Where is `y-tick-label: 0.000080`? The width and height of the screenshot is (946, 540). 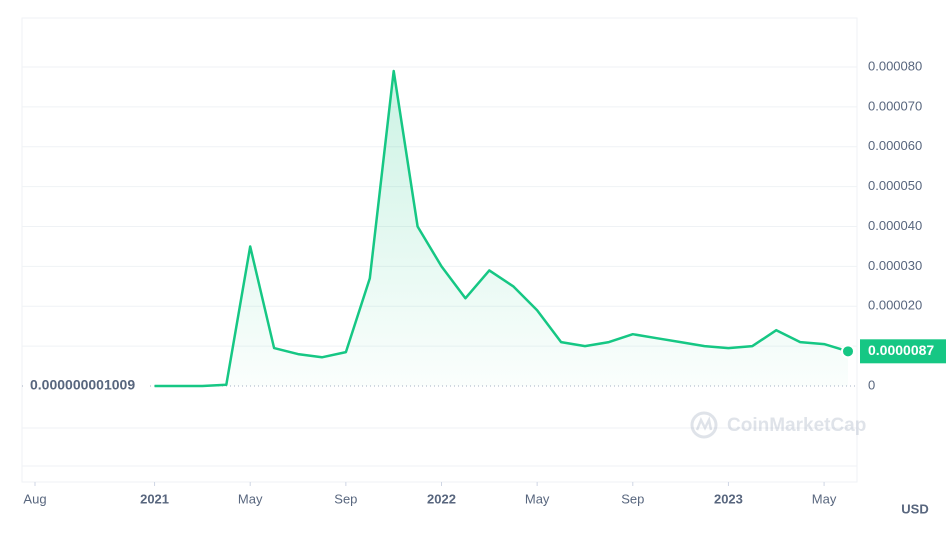
y-tick-label: 0.000080 is located at coordinates (895, 65).